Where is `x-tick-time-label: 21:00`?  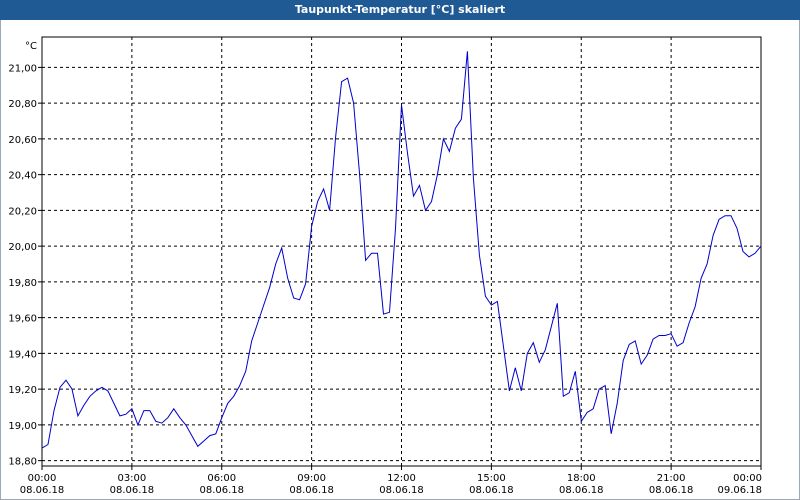
x-tick-time-label: 21:00 is located at coordinates (671, 478).